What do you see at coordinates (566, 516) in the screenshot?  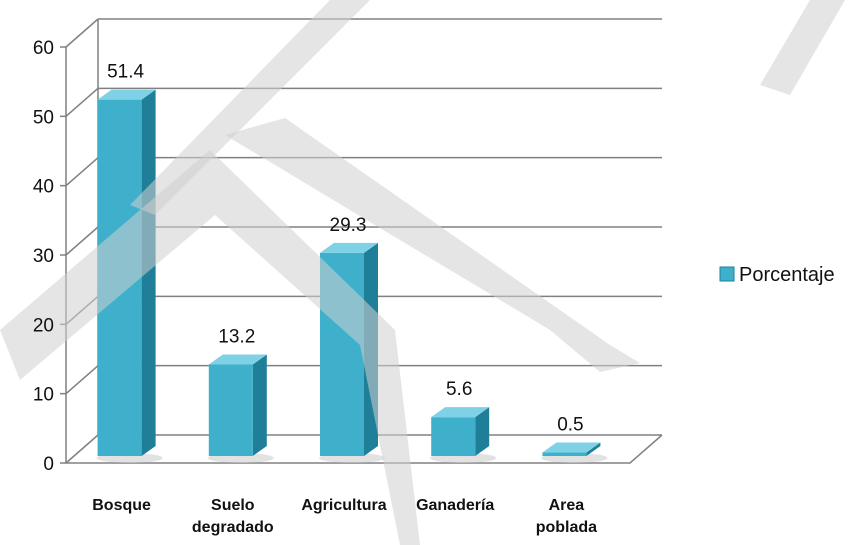 I see `x-tick-label: Area poblada` at bounding box center [566, 516].